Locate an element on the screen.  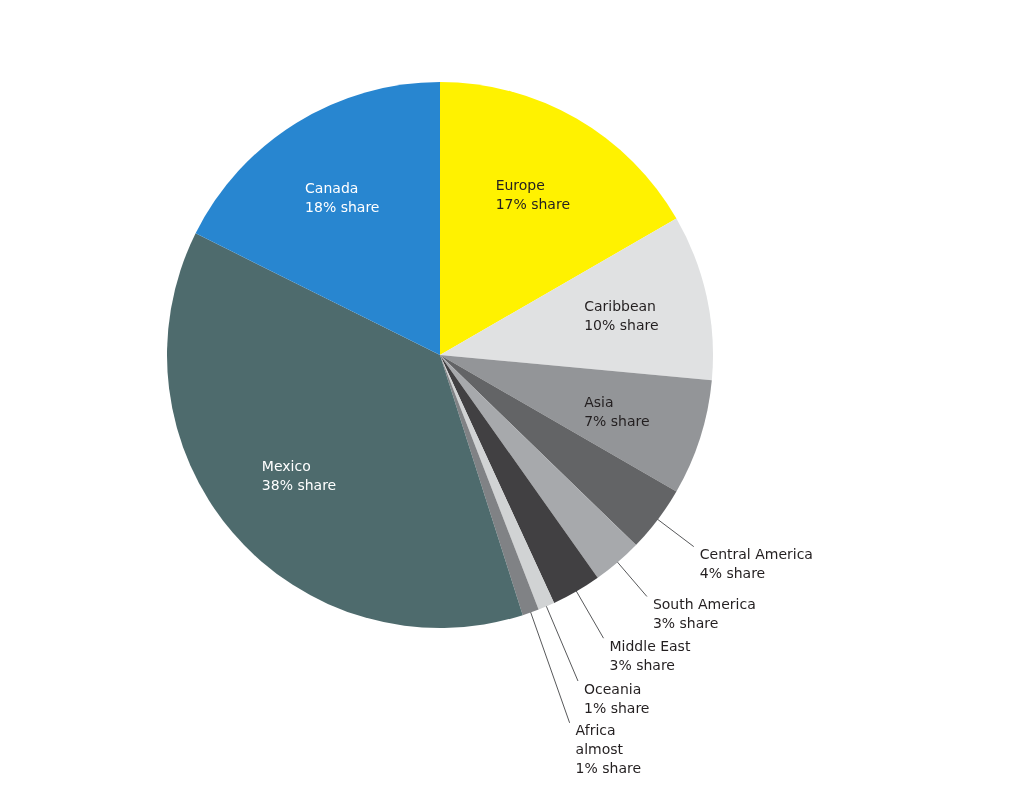
data-label: 1% share is located at coordinates (616, 707).